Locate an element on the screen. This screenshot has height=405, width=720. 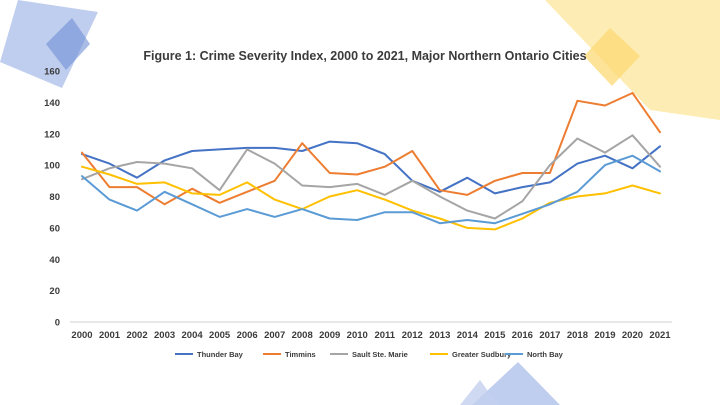
series-line-north-bay is located at coordinates (371, 189).